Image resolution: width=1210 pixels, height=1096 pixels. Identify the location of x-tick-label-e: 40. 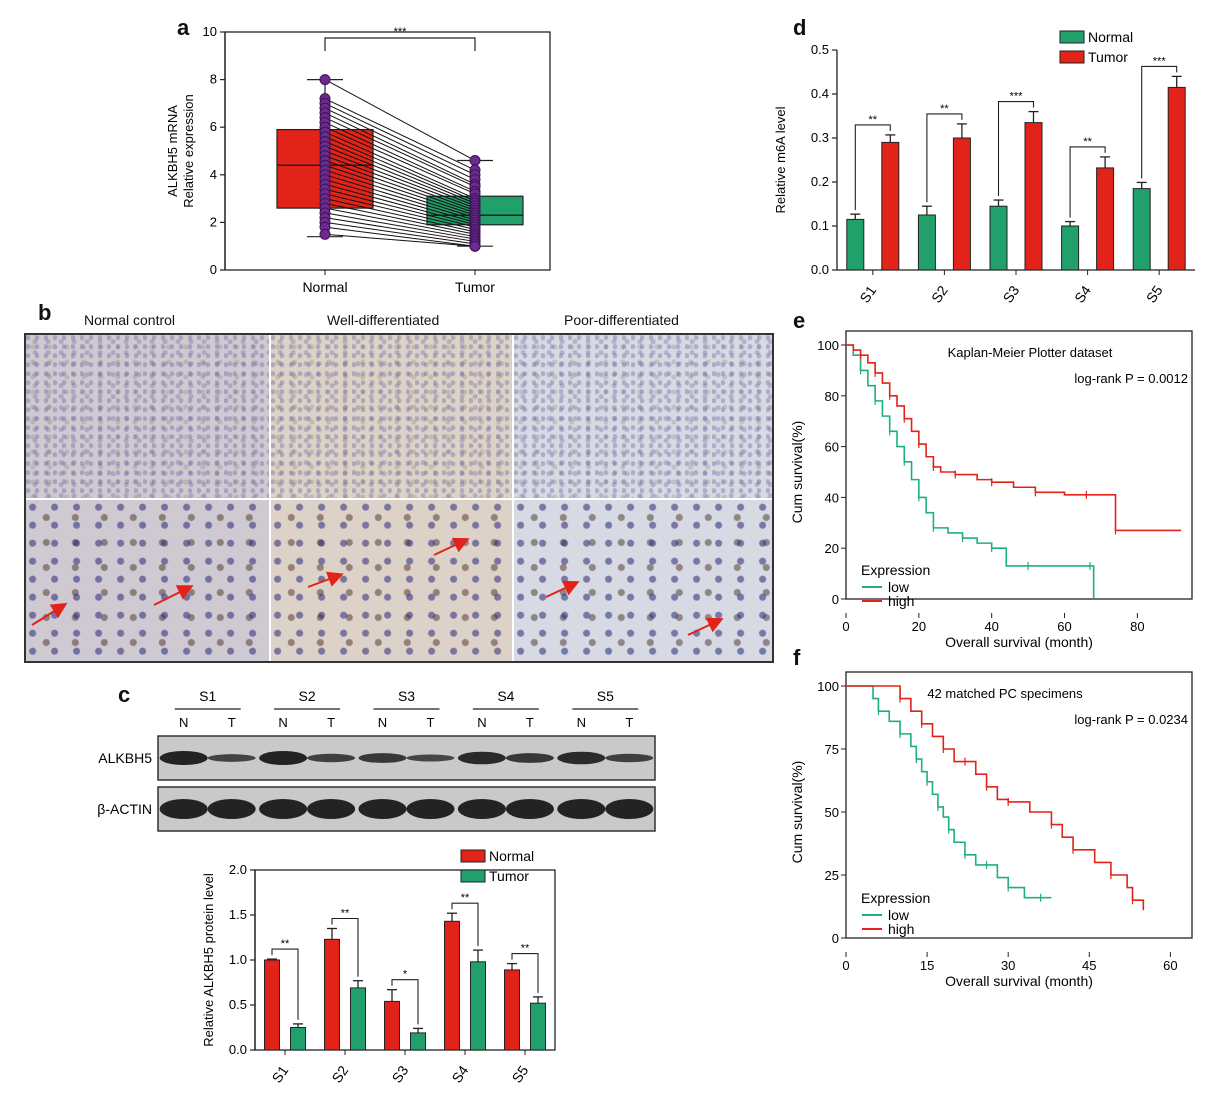
(991, 626).